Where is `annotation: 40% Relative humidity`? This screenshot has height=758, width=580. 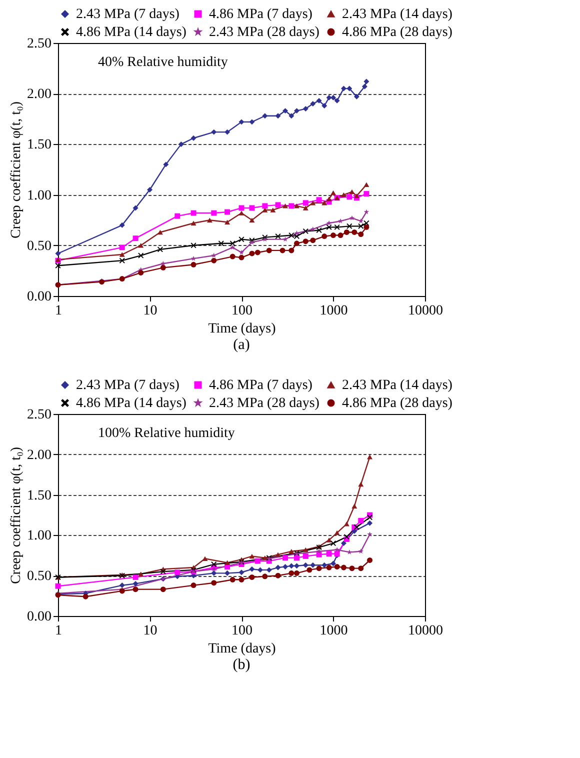 annotation: 40% Relative humidity is located at coordinates (163, 62).